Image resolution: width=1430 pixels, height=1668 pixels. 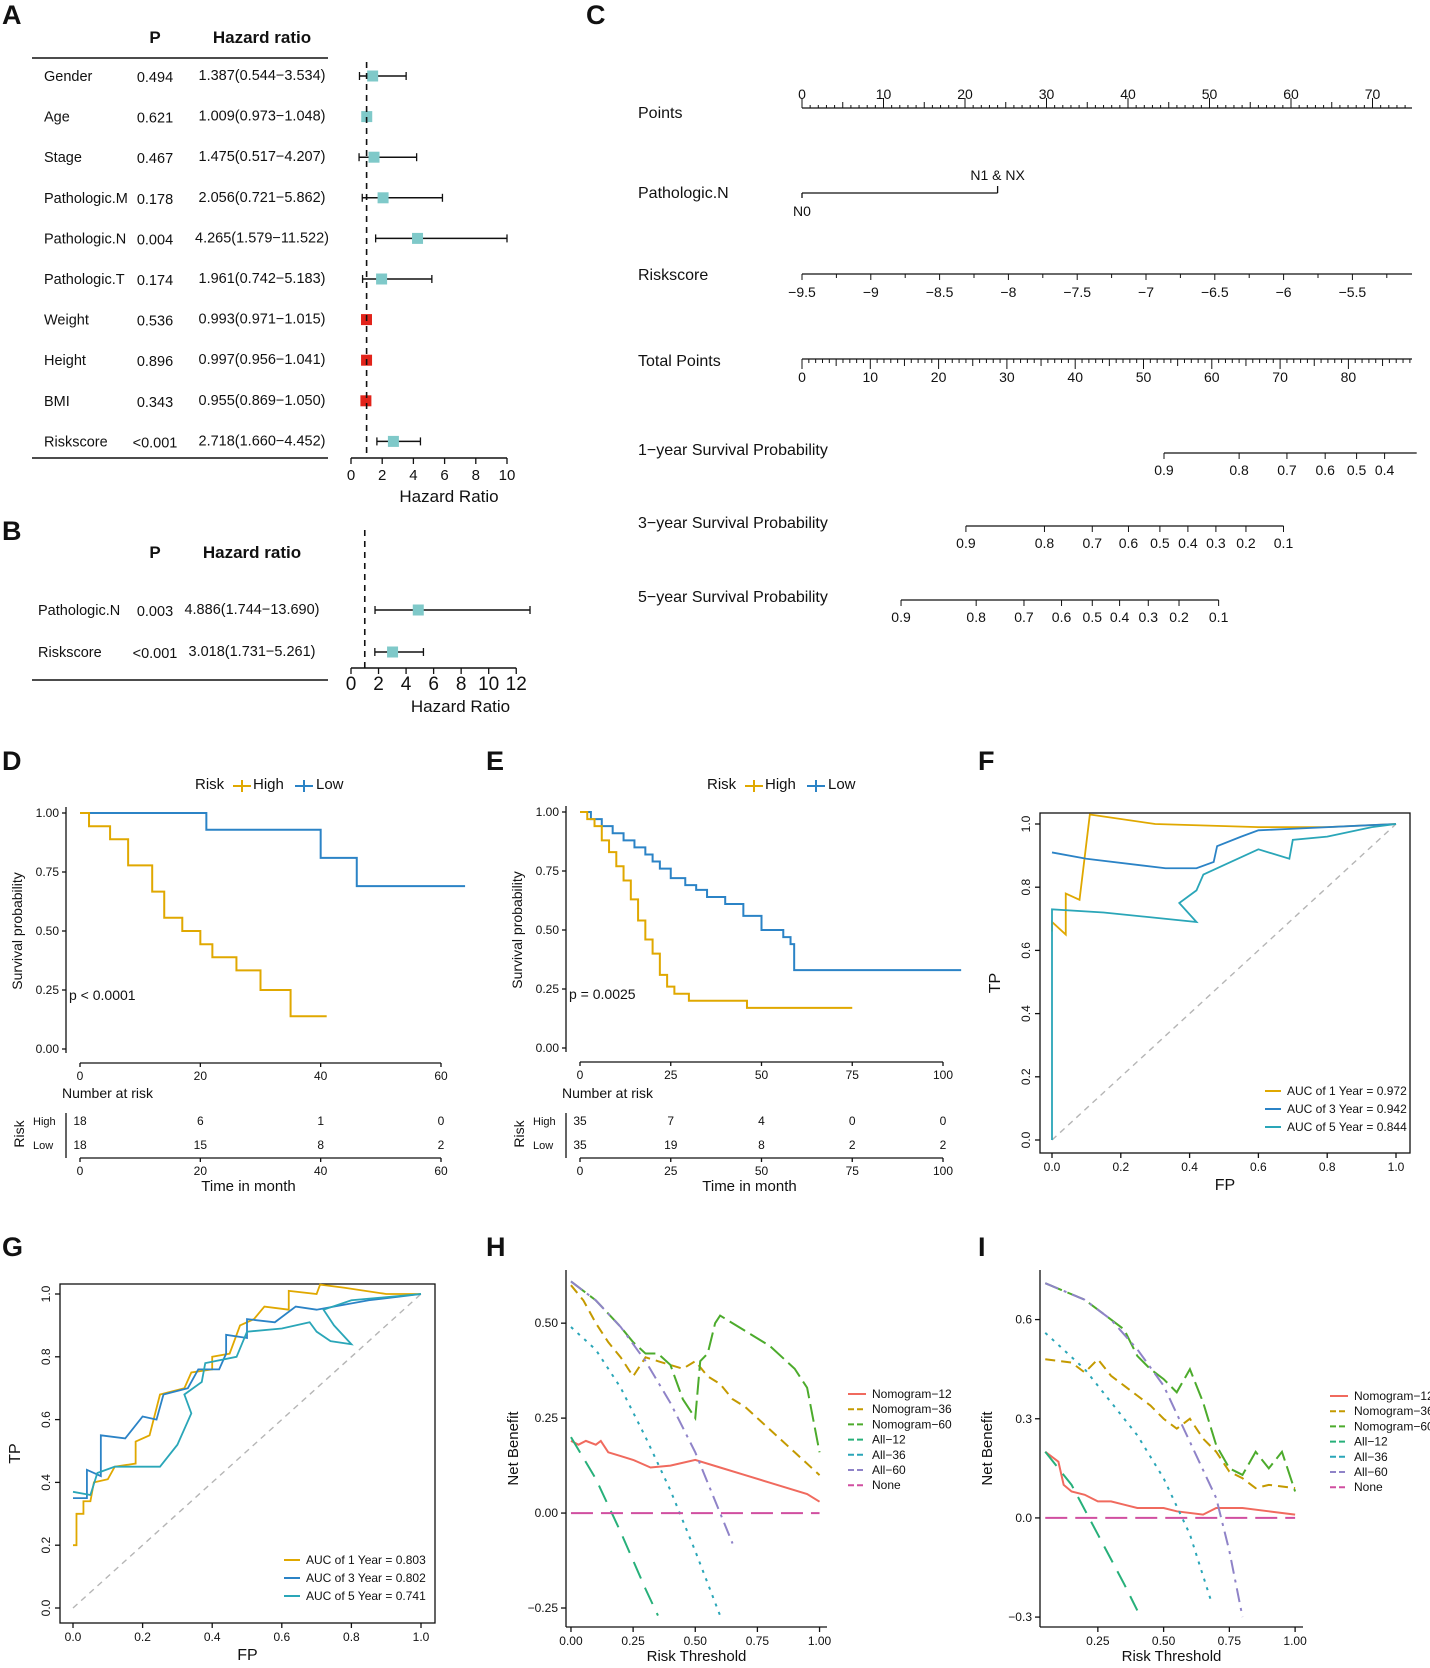 What do you see at coordinates (48, 1049) in the screenshot?
I see `y-tick-label: 0.00` at bounding box center [48, 1049].